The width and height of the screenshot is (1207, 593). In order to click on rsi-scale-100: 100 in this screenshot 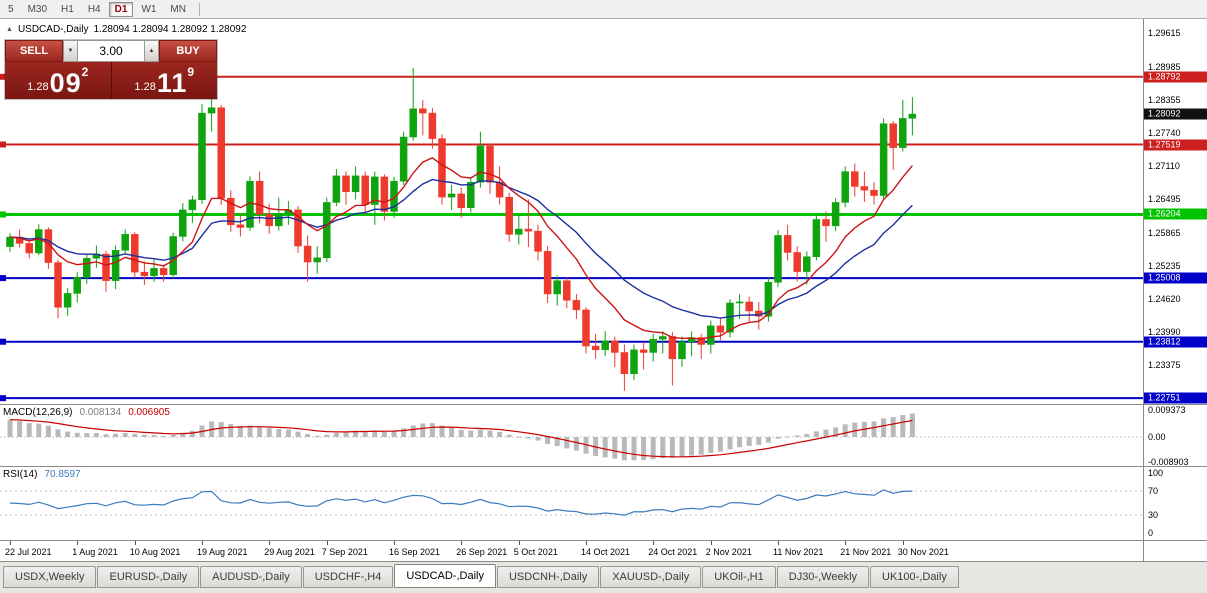, I will do `click(1156, 473)`.